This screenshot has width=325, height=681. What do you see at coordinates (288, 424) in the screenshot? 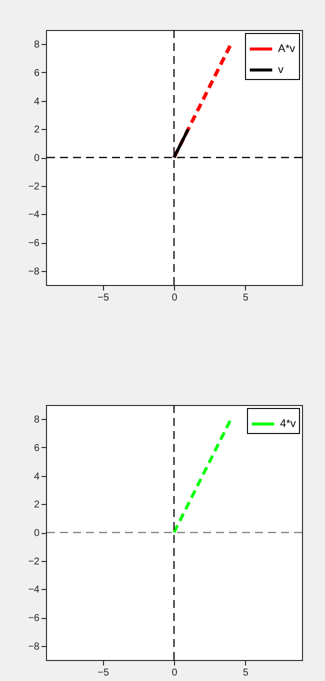
I see `legend-label: 4*v` at bounding box center [288, 424].